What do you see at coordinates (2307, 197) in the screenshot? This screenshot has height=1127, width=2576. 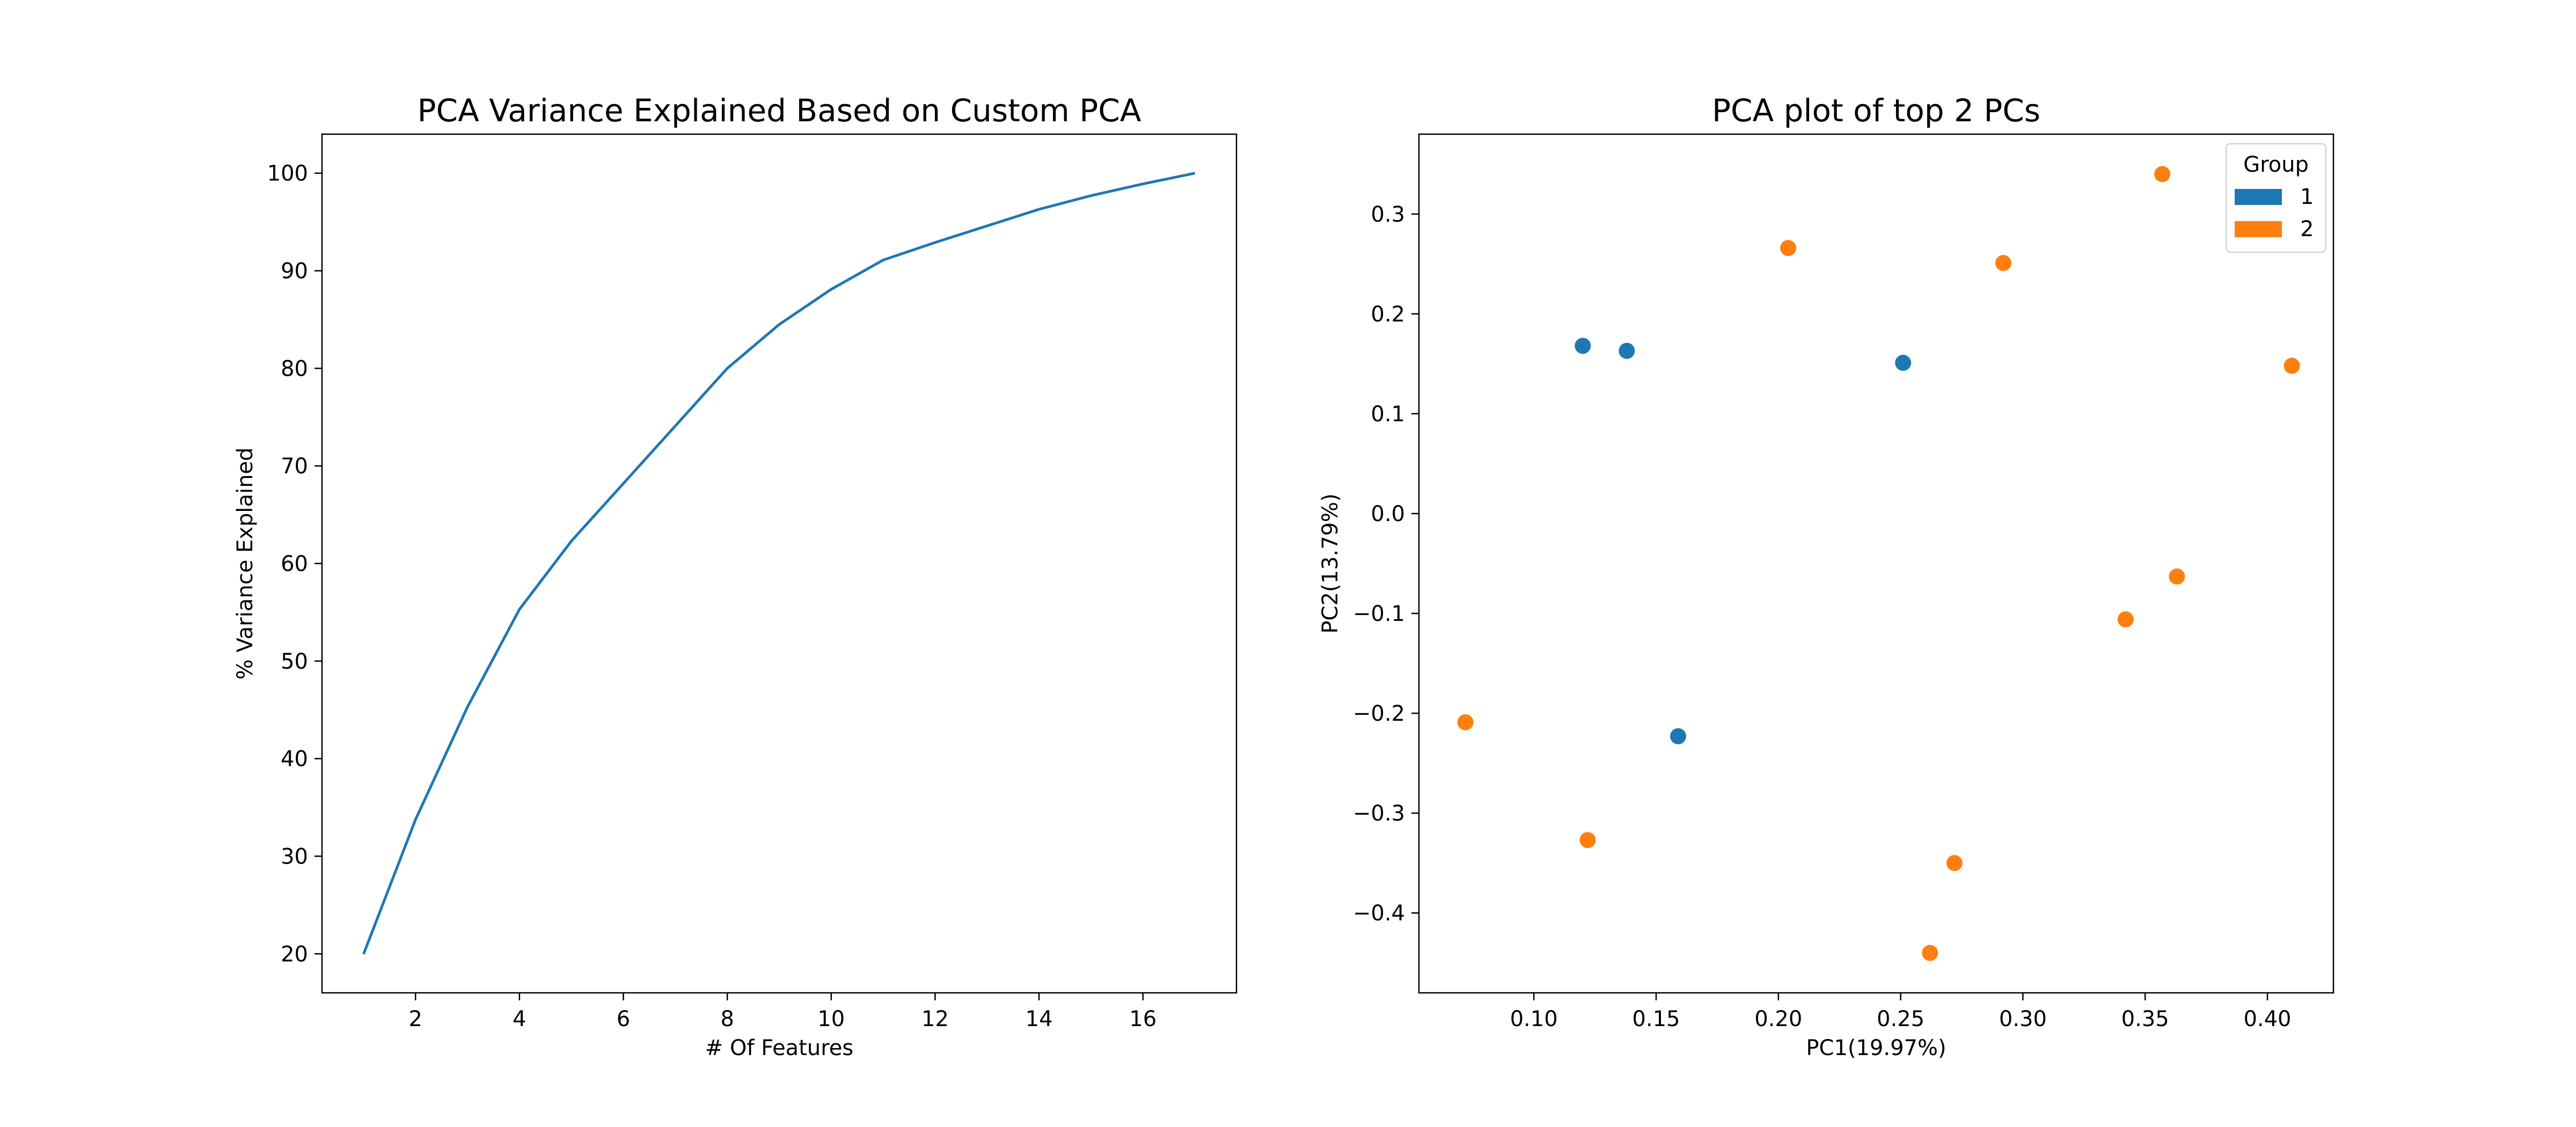 I see `legend-label-group-1: 1` at bounding box center [2307, 197].